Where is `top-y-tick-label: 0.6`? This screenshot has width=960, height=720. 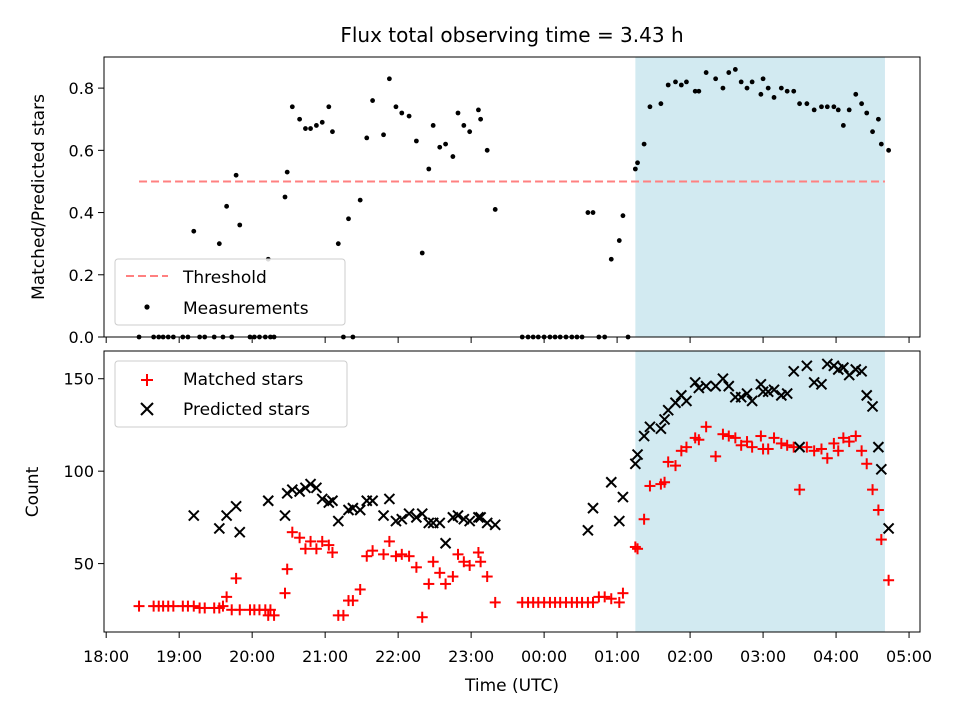
top-y-tick-label: 0.6 is located at coordinates (81, 150).